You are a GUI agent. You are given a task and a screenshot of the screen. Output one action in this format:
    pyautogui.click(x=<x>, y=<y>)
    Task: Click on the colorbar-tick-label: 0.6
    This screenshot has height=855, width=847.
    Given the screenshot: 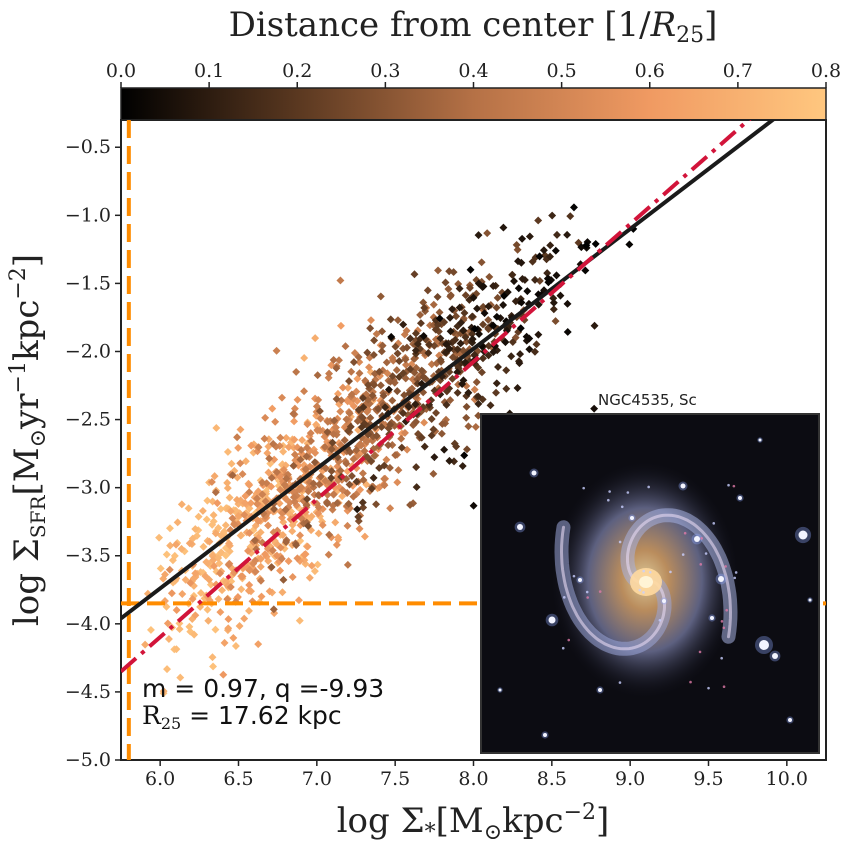 What is the action you would take?
    pyautogui.click(x=650, y=71)
    